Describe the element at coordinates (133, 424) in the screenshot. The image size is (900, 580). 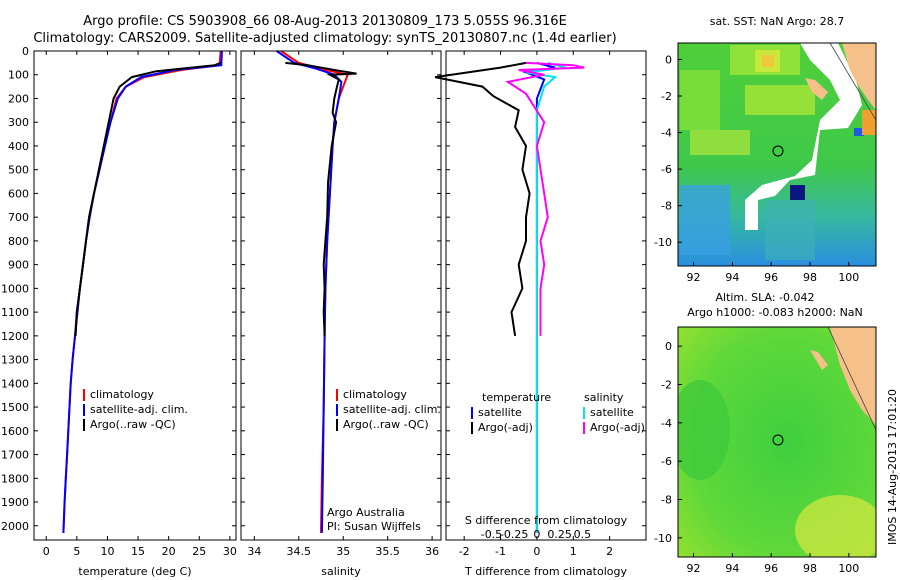
I see `temperature-legend-2: Argo(..raw -QC)` at that location.